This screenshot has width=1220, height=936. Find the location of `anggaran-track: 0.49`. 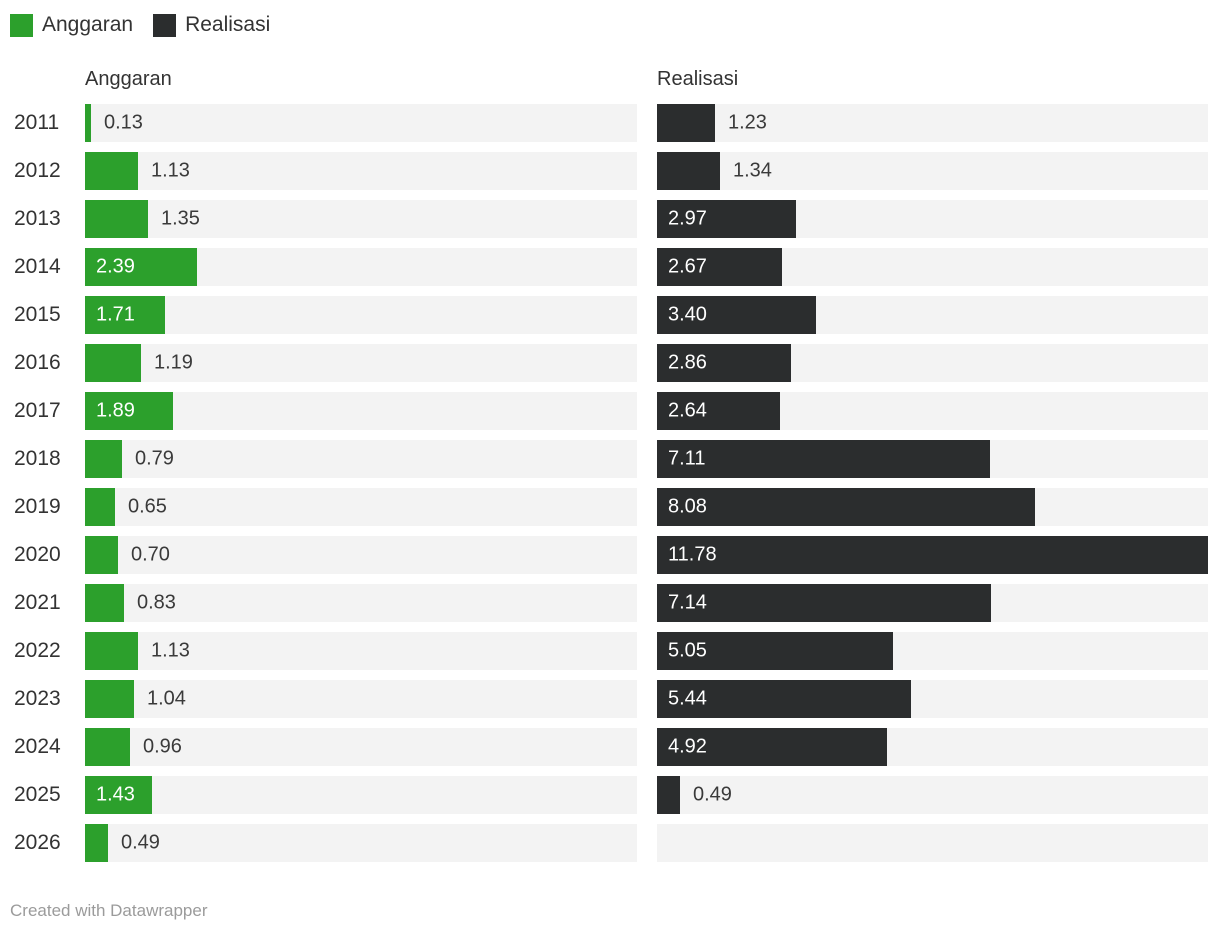

anggaran-track: 0.49 is located at coordinates (361, 843).